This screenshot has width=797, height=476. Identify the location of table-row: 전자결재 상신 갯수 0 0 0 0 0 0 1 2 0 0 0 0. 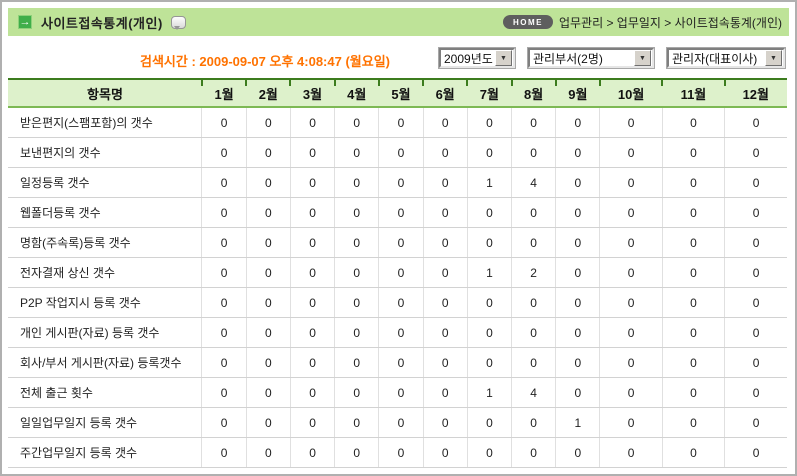
(397, 272).